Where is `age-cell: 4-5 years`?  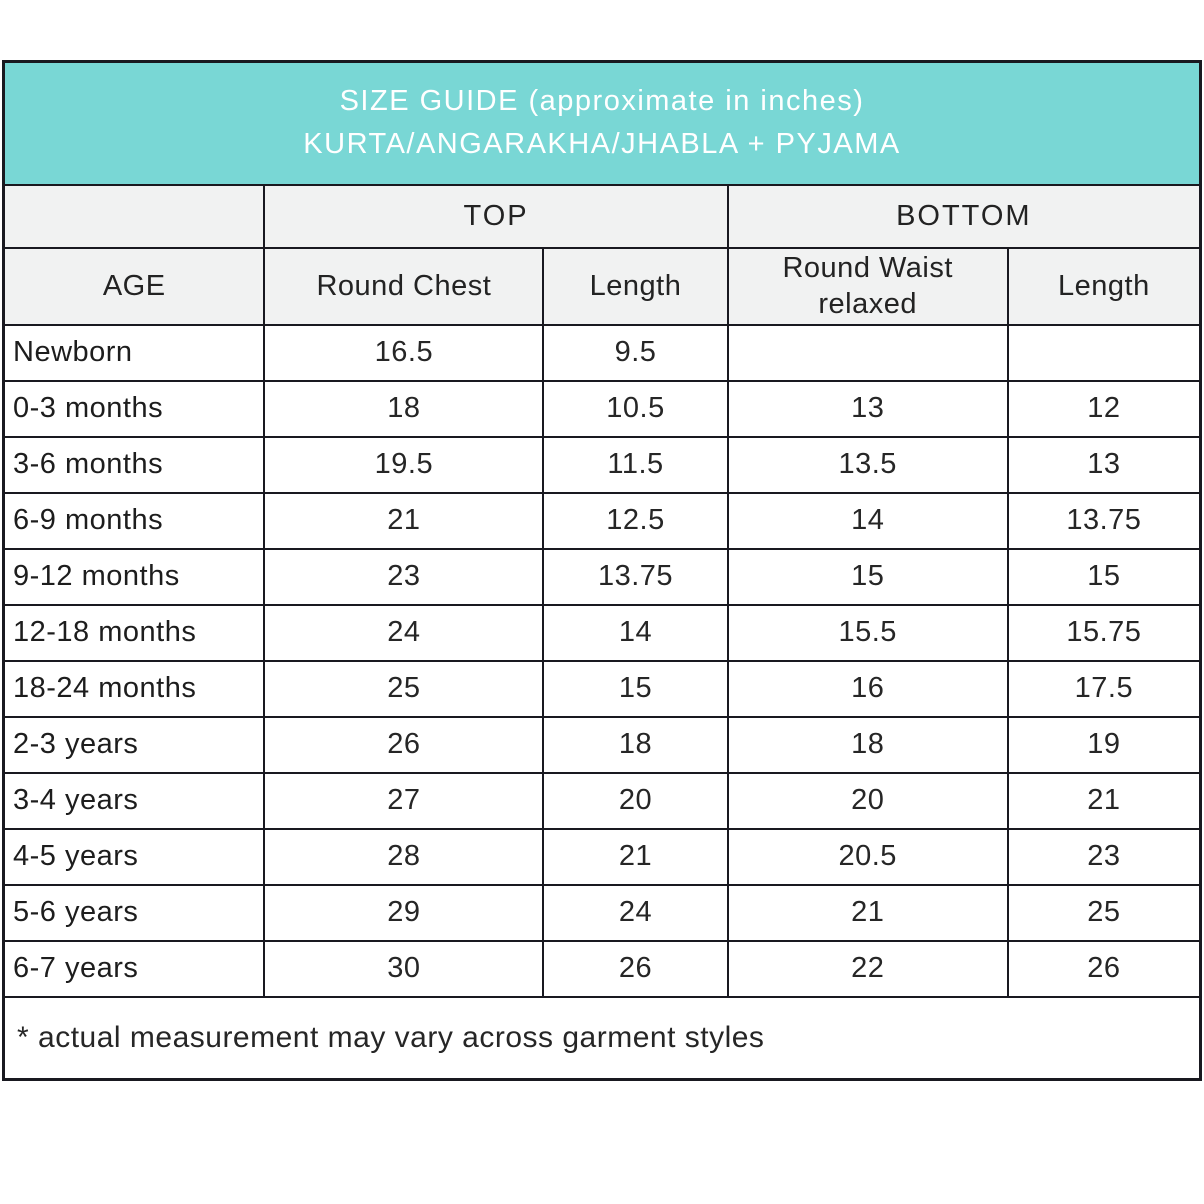
age-cell: 4-5 years is located at coordinates (134, 856).